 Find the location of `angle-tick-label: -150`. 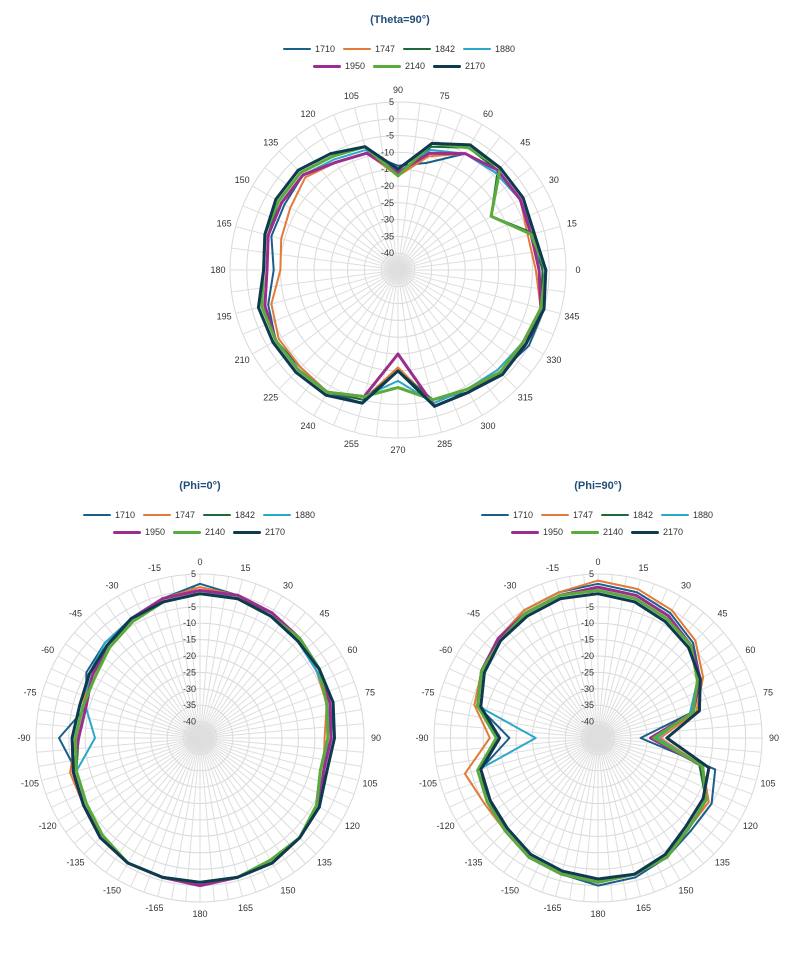

angle-tick-label: -150 is located at coordinates (510, 890).